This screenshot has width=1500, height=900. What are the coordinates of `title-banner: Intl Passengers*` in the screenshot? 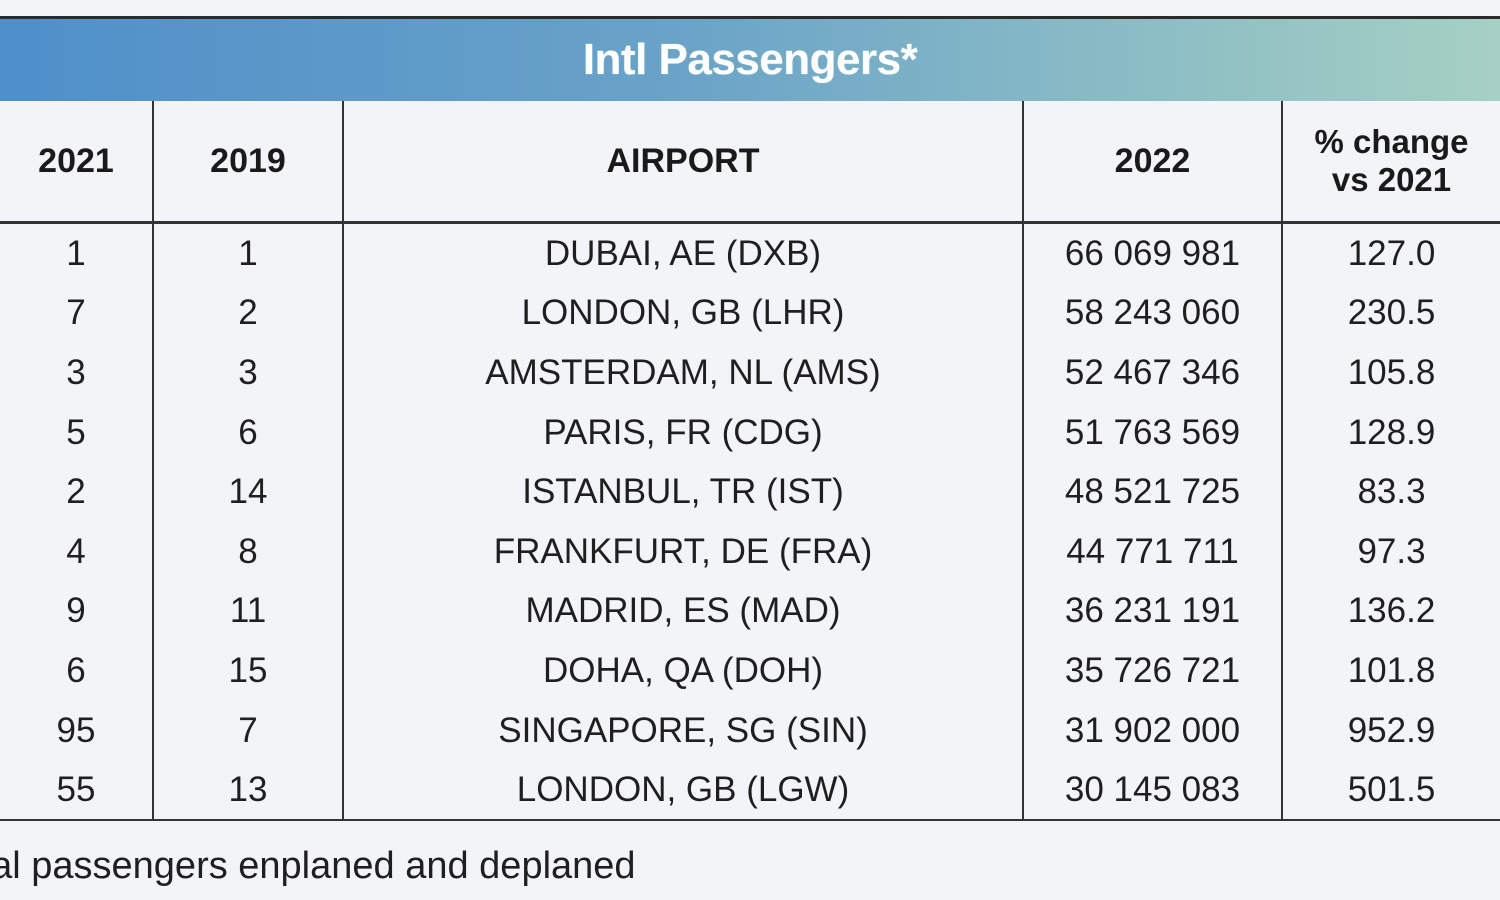 It's located at (750, 60).